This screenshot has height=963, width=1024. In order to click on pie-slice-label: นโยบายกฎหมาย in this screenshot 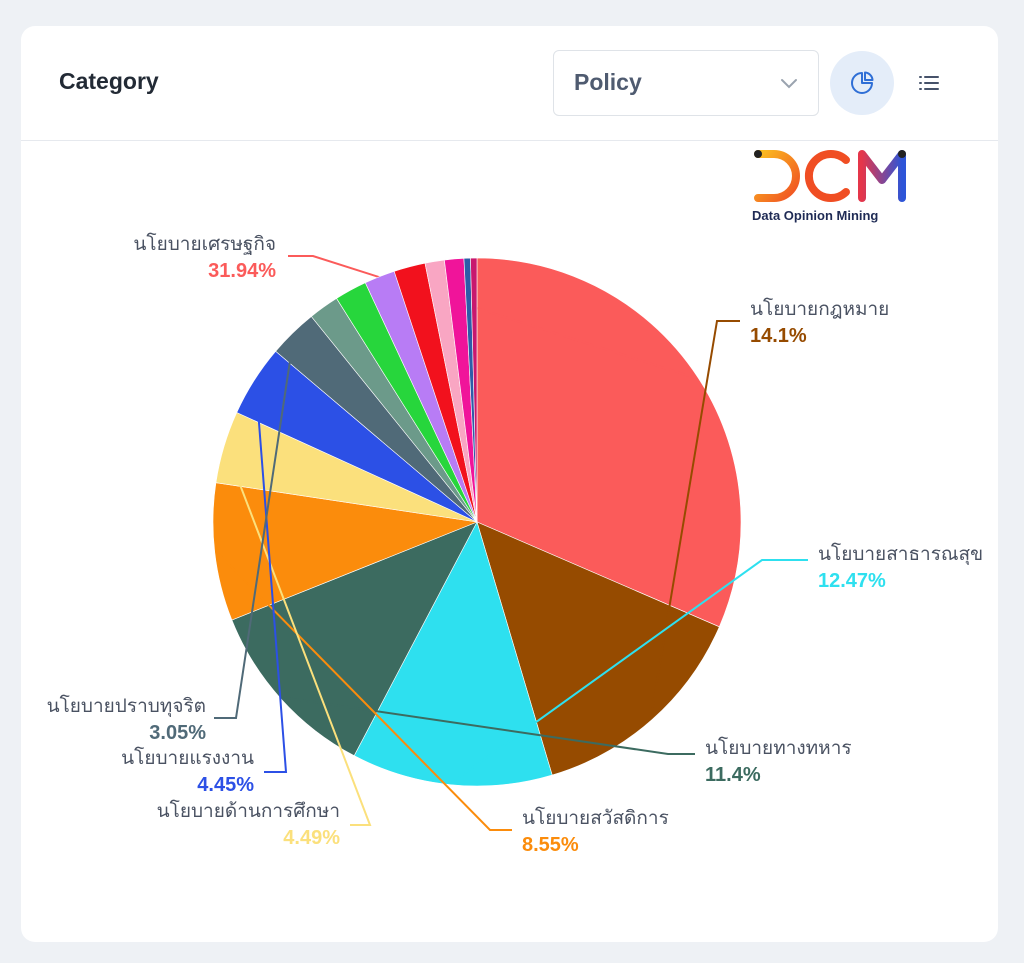, I will do `click(819, 308)`.